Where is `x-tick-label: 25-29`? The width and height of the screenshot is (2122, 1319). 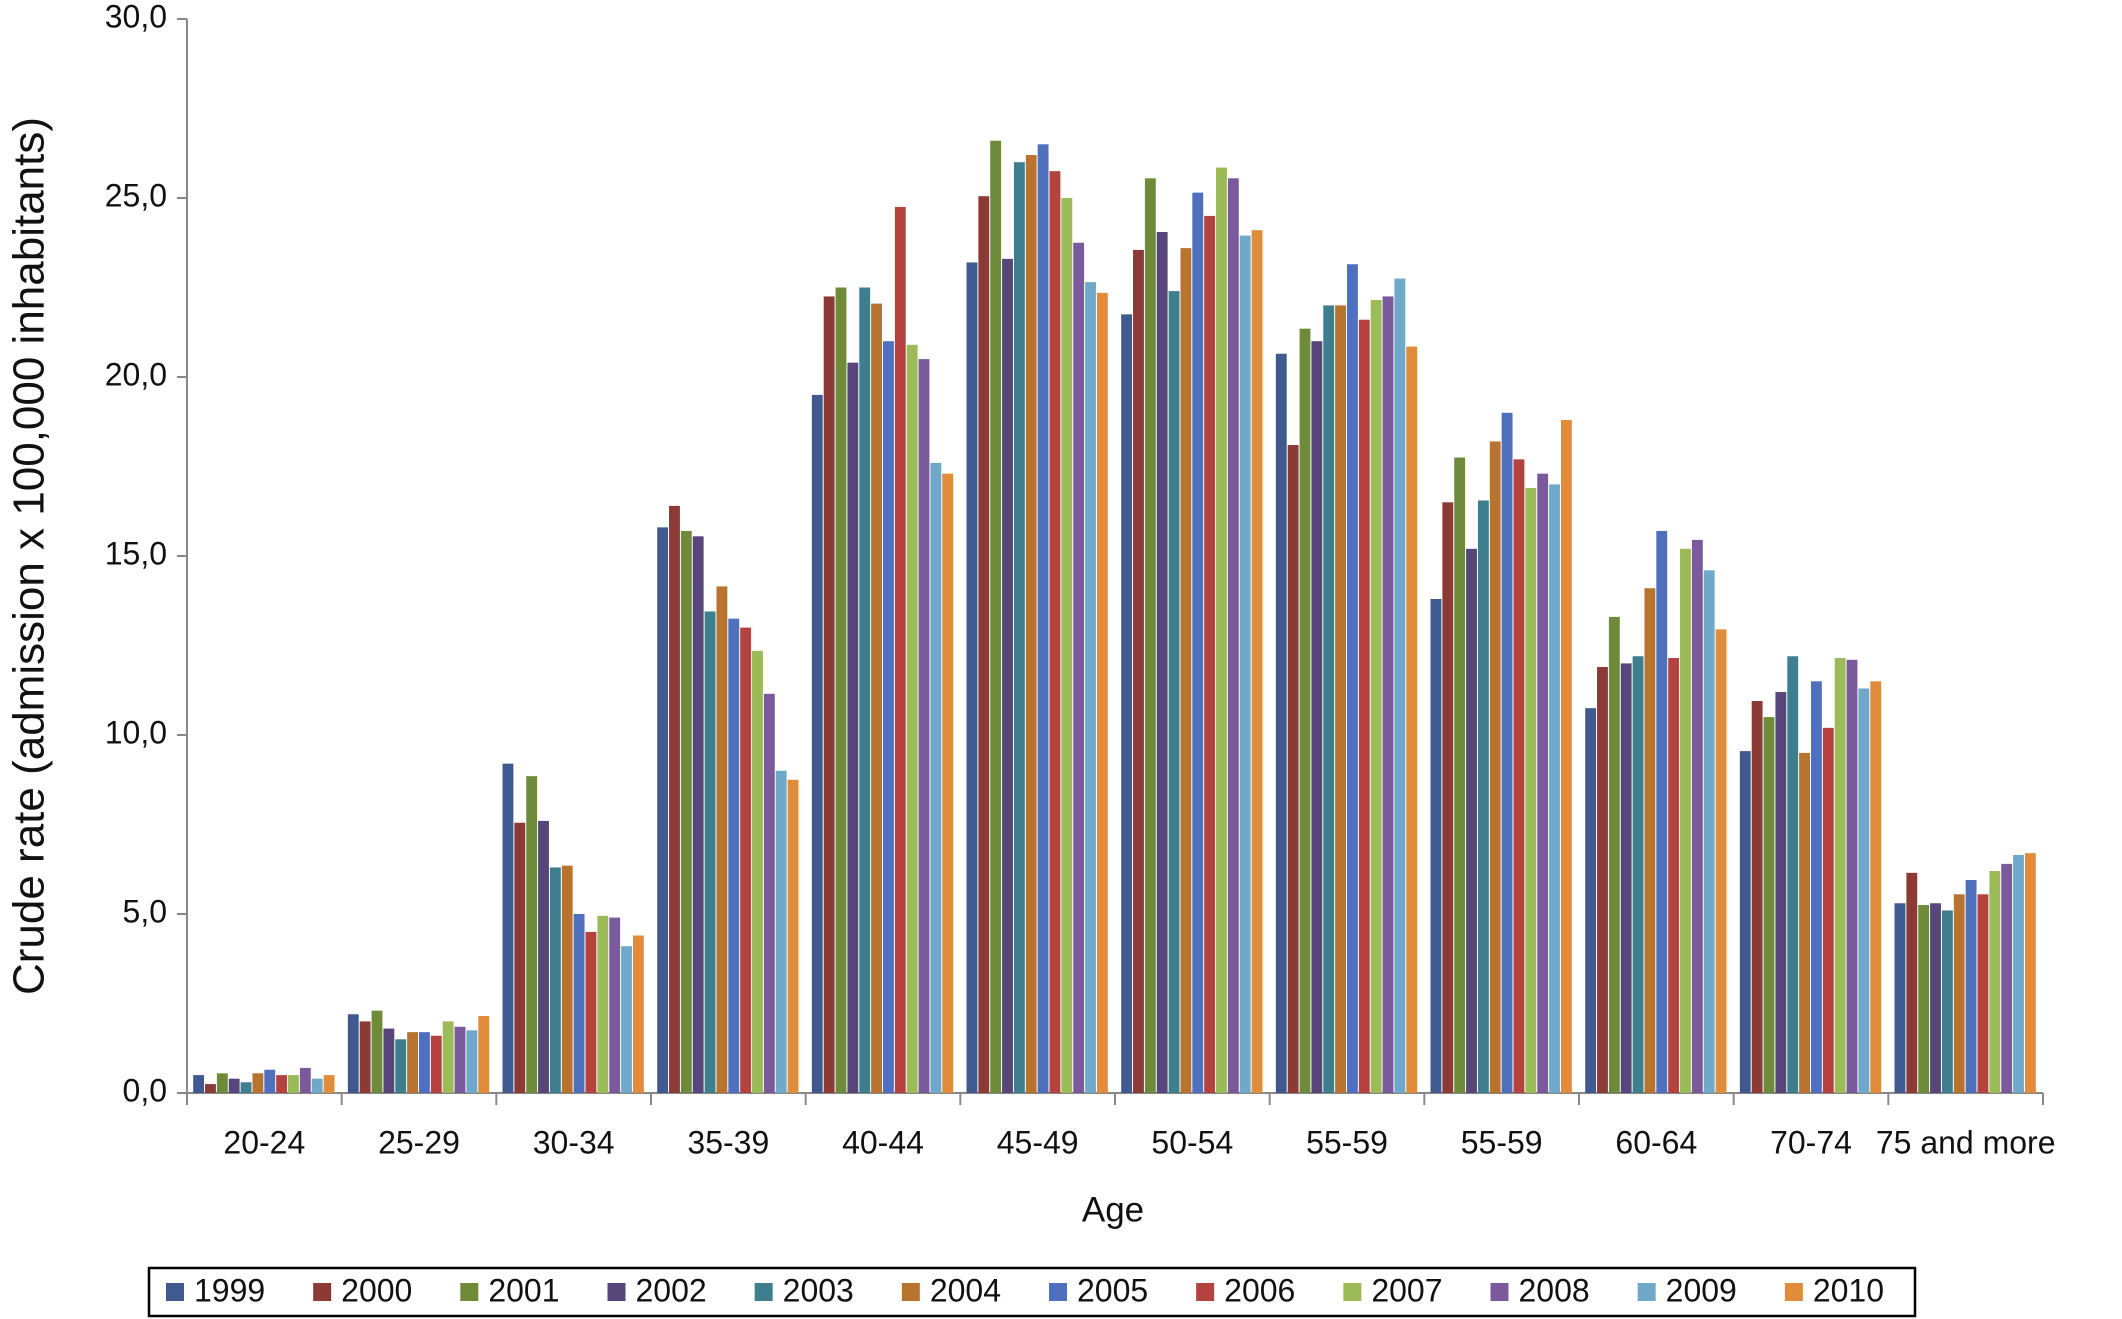
x-tick-label: 25-29 is located at coordinates (419, 1142).